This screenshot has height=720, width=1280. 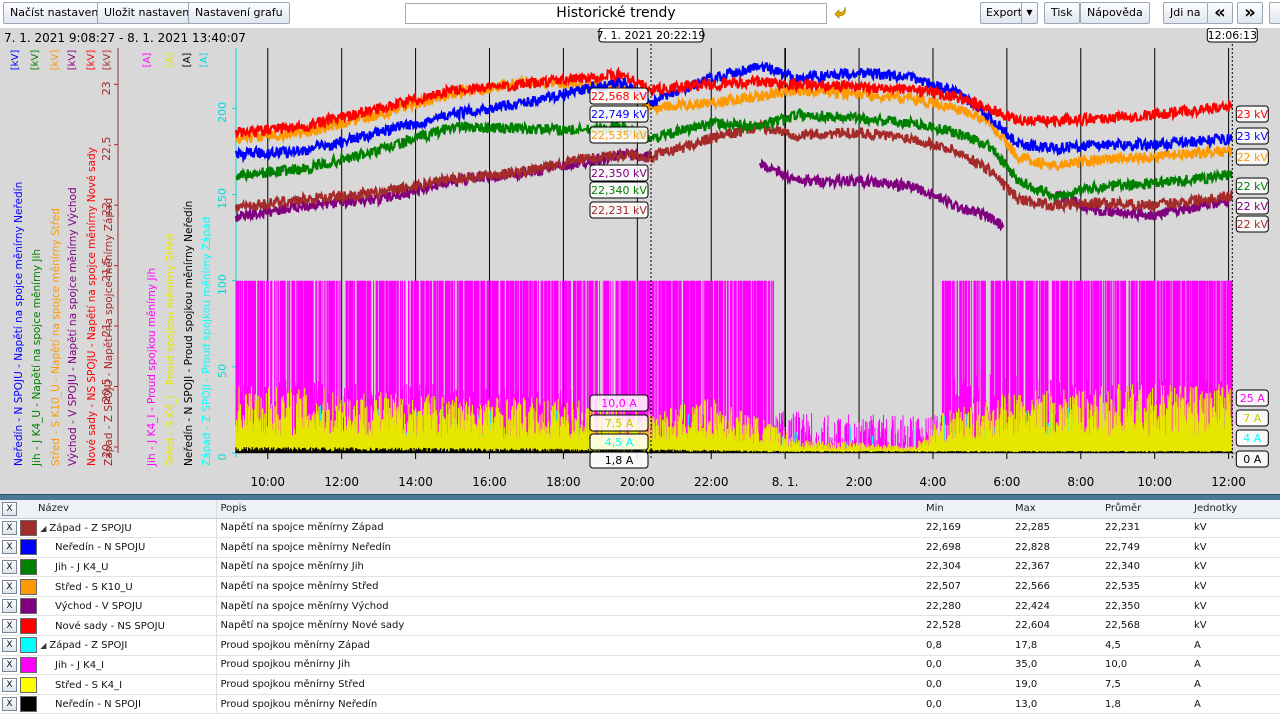 I want to click on header-remove-all: X, so click(x=9, y=509).